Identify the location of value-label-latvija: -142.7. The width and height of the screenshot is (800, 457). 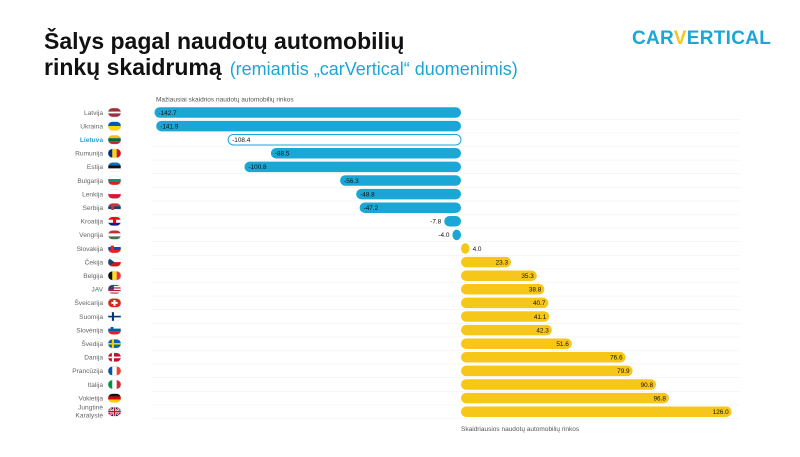
(167, 113).